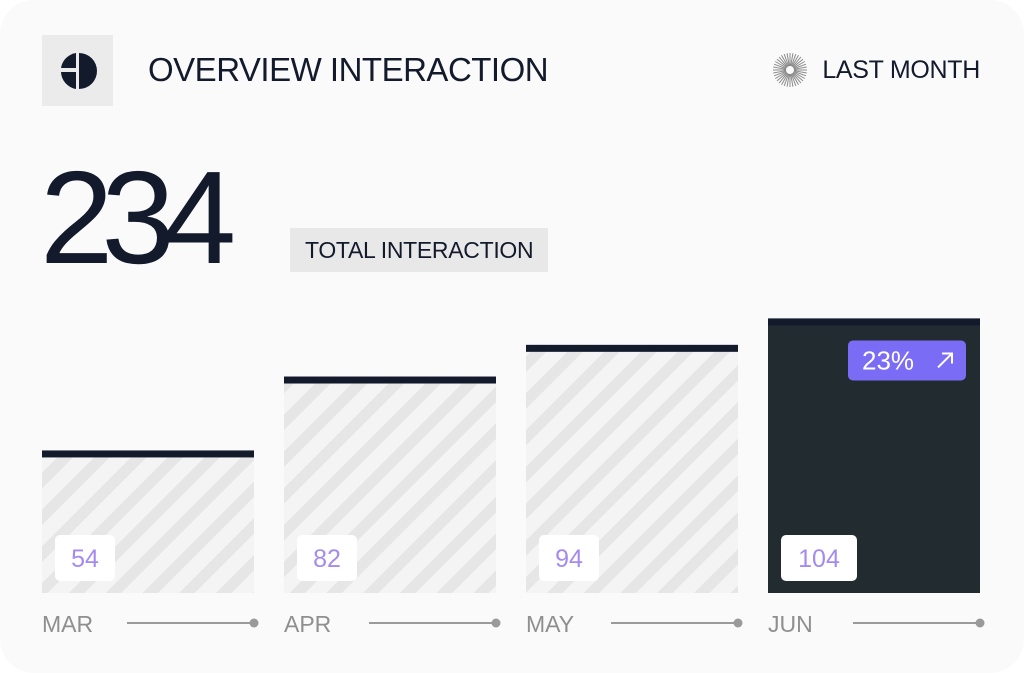 The image size is (1024, 673). Describe the element at coordinates (67, 624) in the screenshot. I see `tick-label-mar: MAR` at that location.